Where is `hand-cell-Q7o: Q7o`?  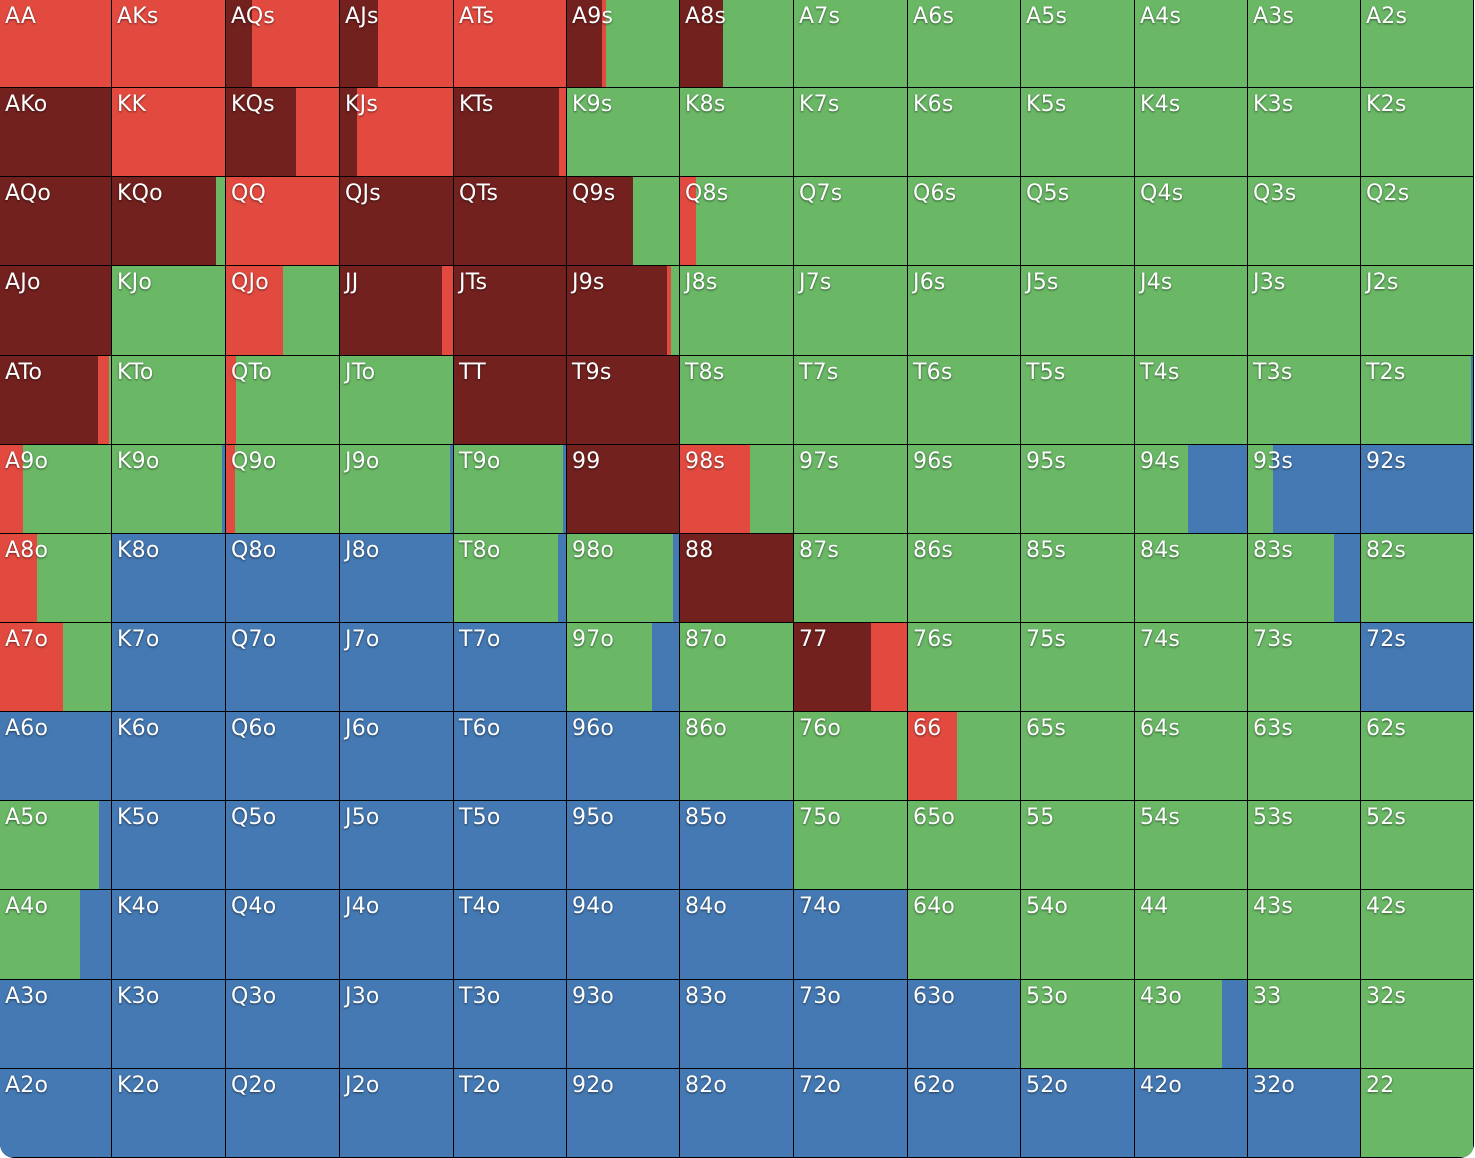 hand-cell-Q7o: Q7o is located at coordinates (282, 667).